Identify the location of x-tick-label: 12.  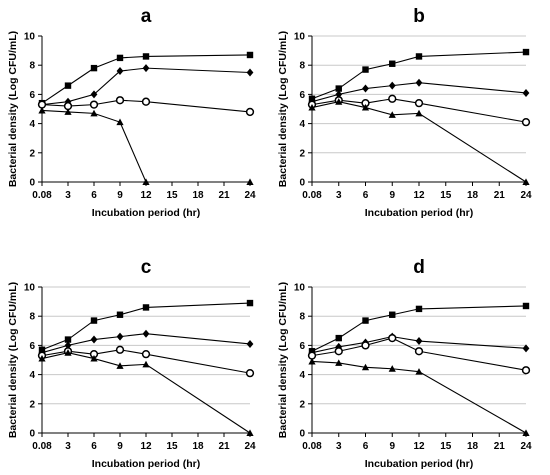
(419, 195).